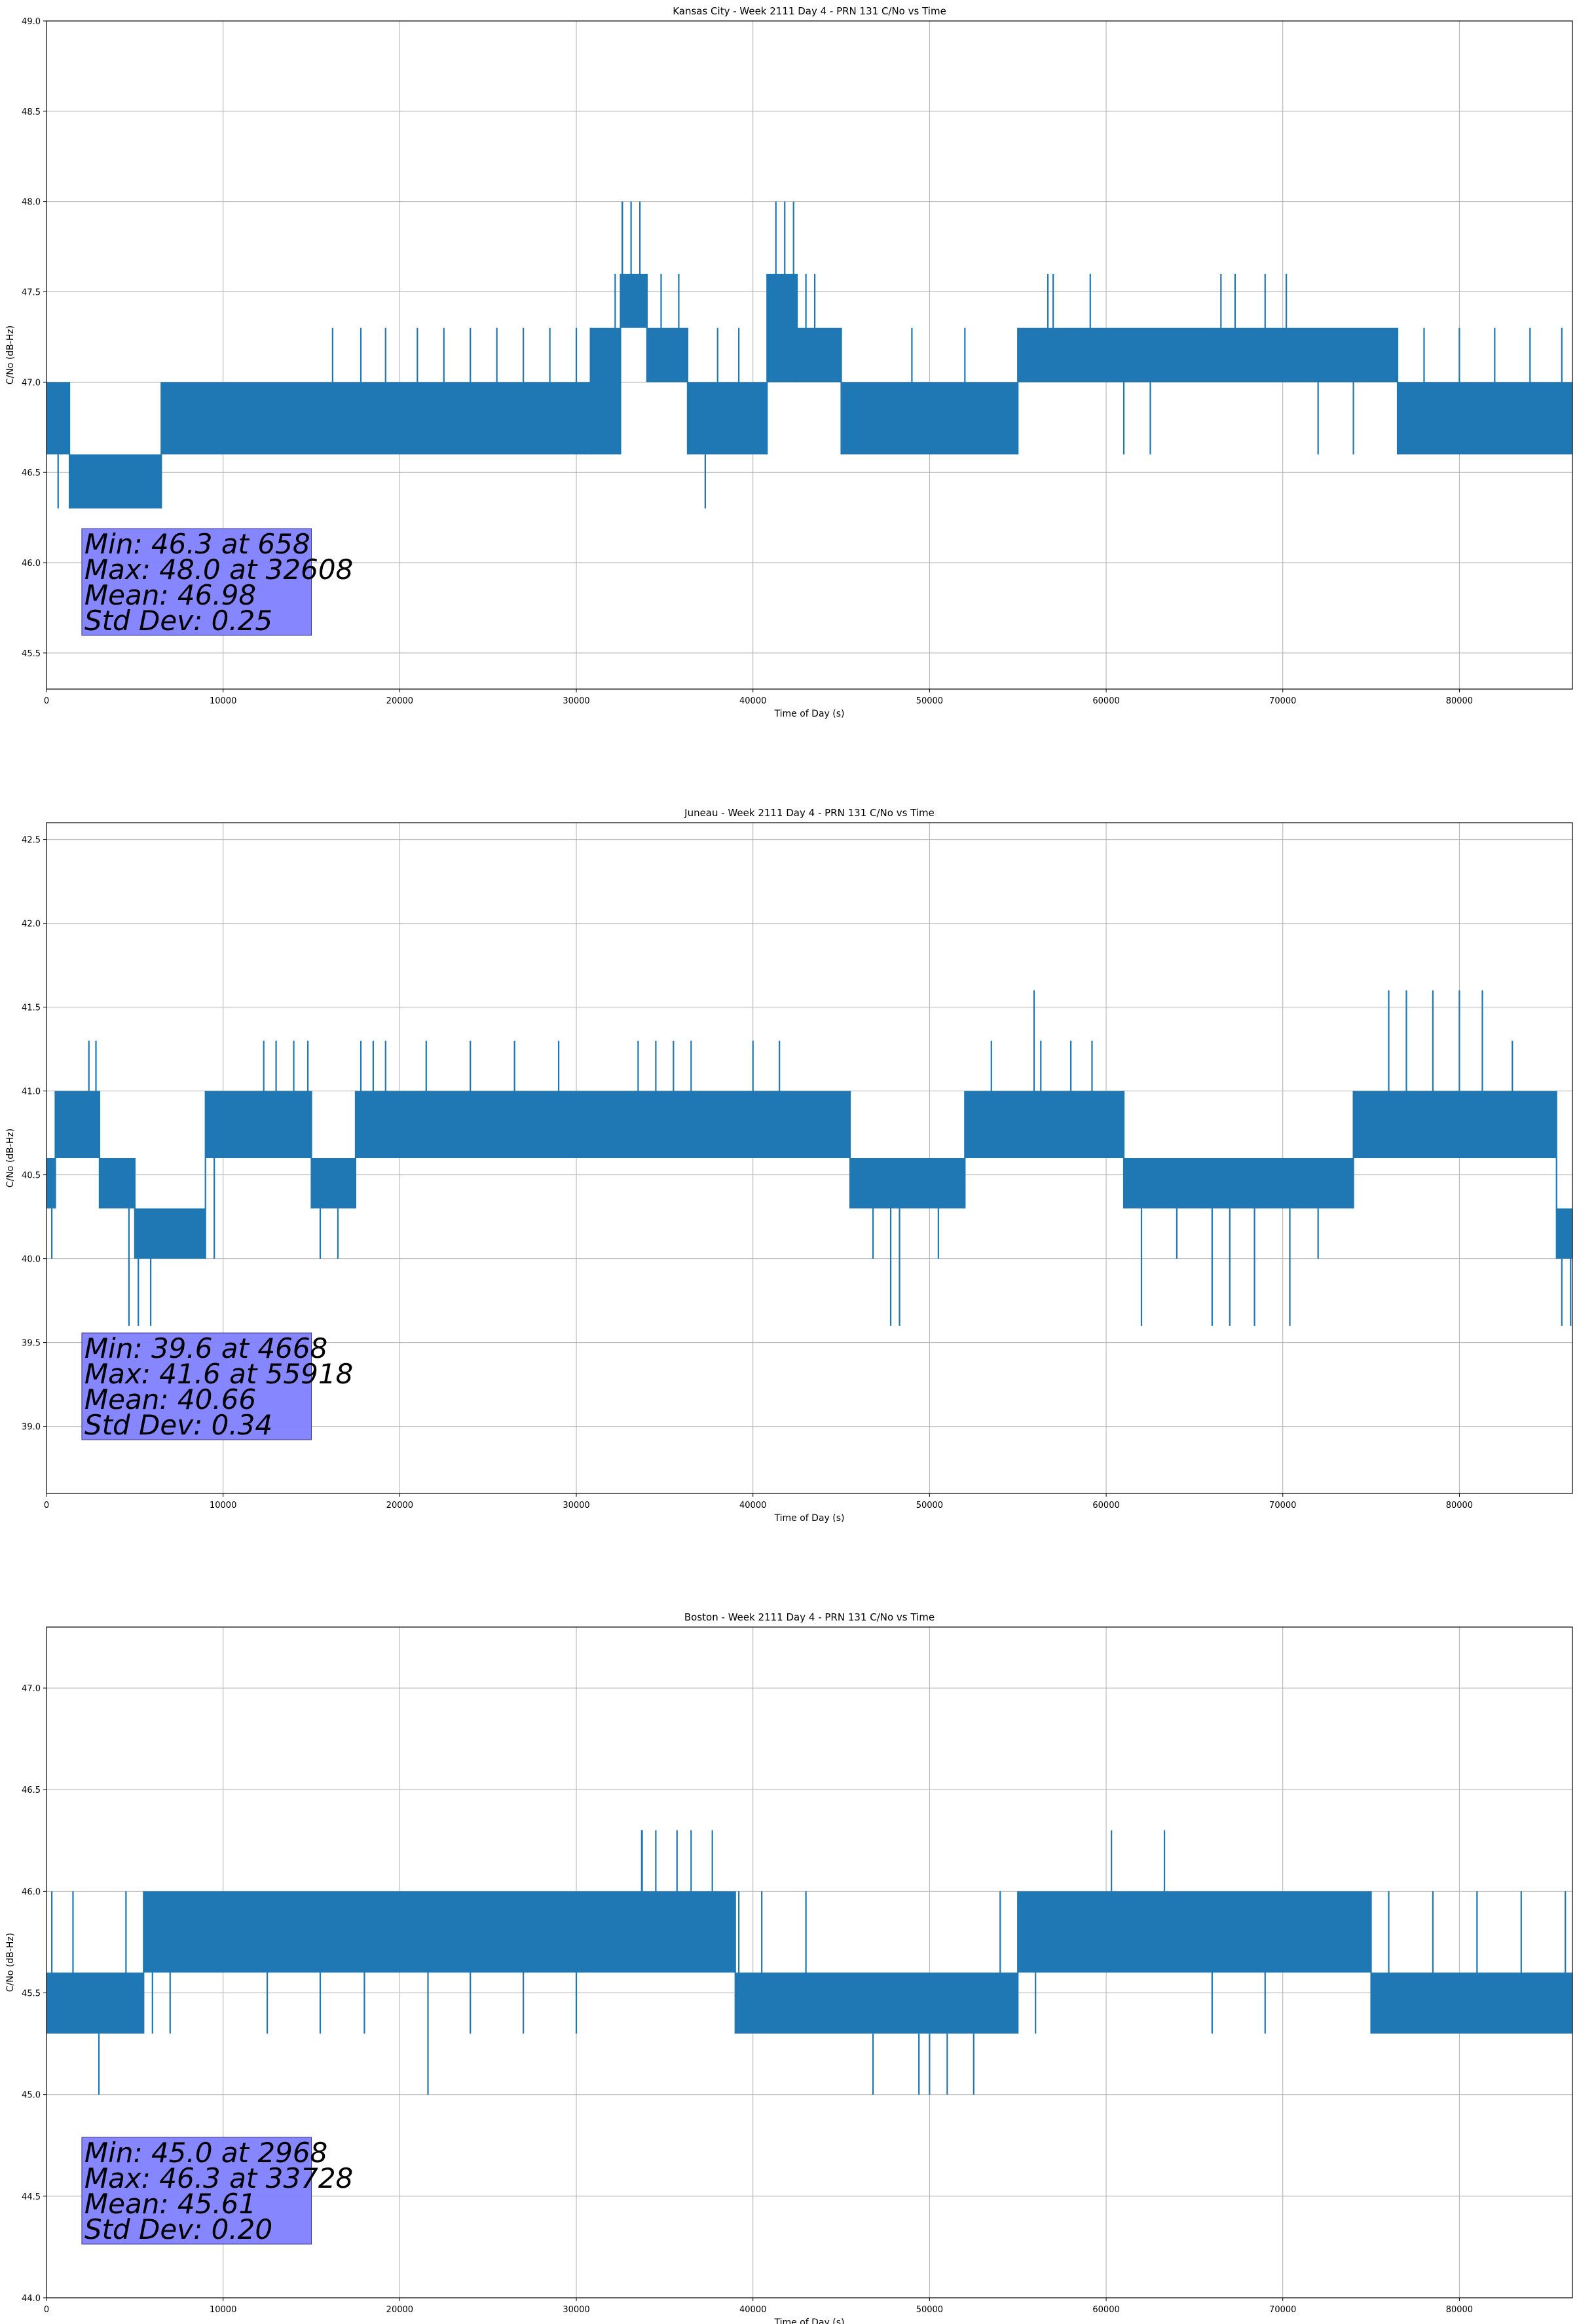 The height and width of the screenshot is (2324, 1577). What do you see at coordinates (205, 1348) in the screenshot?
I see `stats-line: Min: 39.6 at 4668` at bounding box center [205, 1348].